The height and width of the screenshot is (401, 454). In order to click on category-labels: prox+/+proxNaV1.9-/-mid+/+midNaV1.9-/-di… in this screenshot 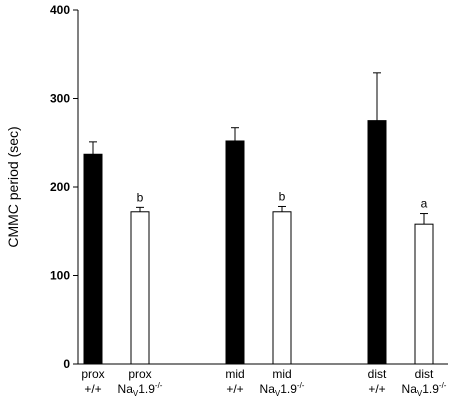, I will do `click(263, 382)`.